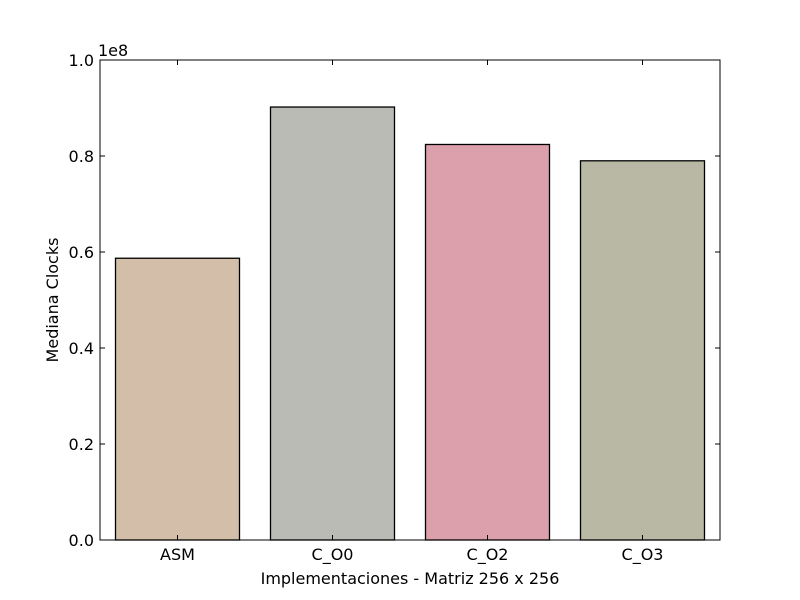  I want to click on y-tick-label: 0.0, so click(81, 540).